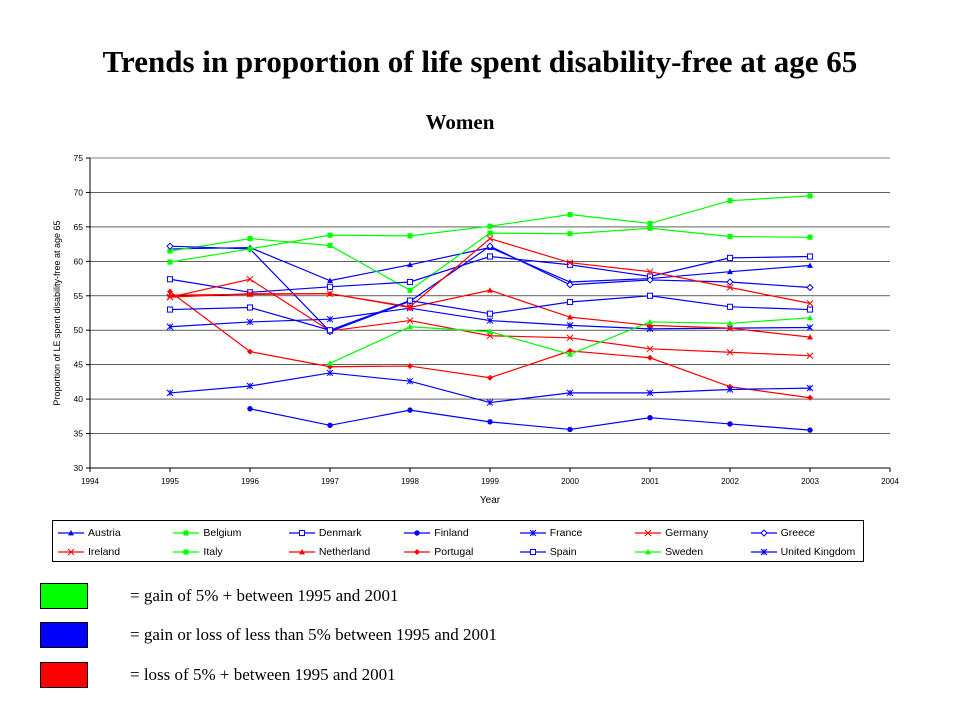  Describe the element at coordinates (330, 481) in the screenshot. I see `x-tick-label: 1997` at that location.